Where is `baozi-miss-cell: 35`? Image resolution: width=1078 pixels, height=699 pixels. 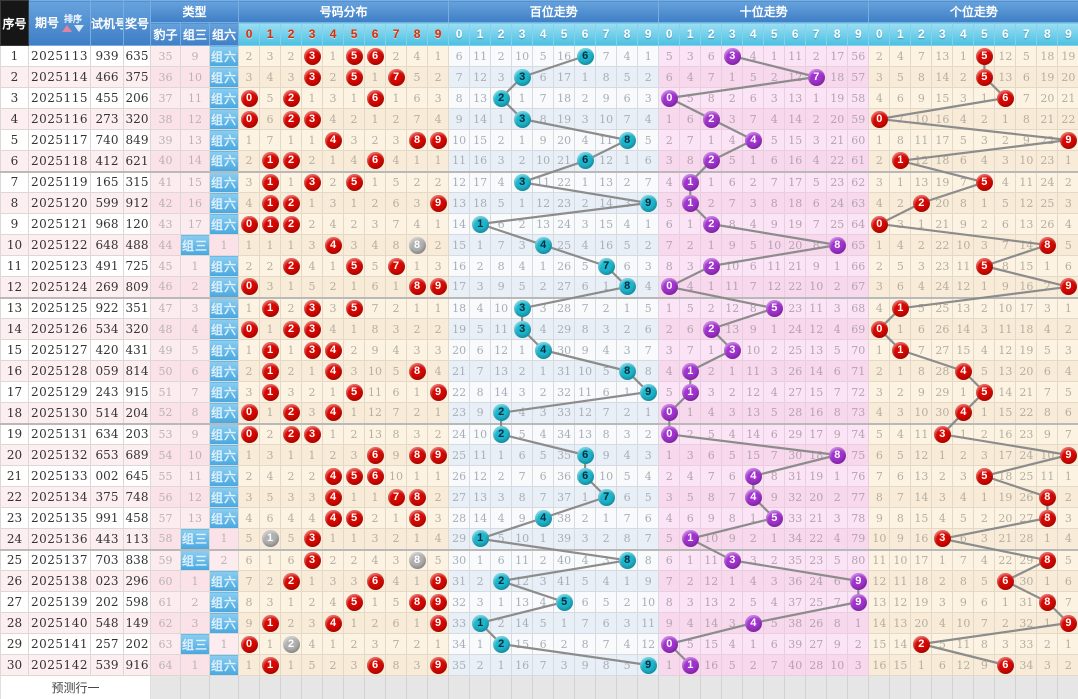 baozi-miss-cell: 35 is located at coordinates (165, 56).